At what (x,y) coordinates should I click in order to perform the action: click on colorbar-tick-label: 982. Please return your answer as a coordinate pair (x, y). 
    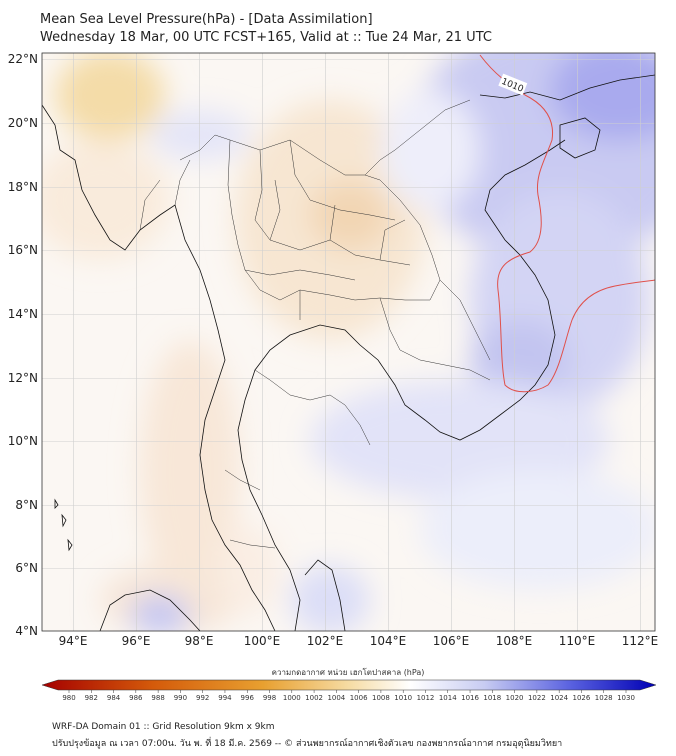
    Looking at the image, I should click on (91, 698).